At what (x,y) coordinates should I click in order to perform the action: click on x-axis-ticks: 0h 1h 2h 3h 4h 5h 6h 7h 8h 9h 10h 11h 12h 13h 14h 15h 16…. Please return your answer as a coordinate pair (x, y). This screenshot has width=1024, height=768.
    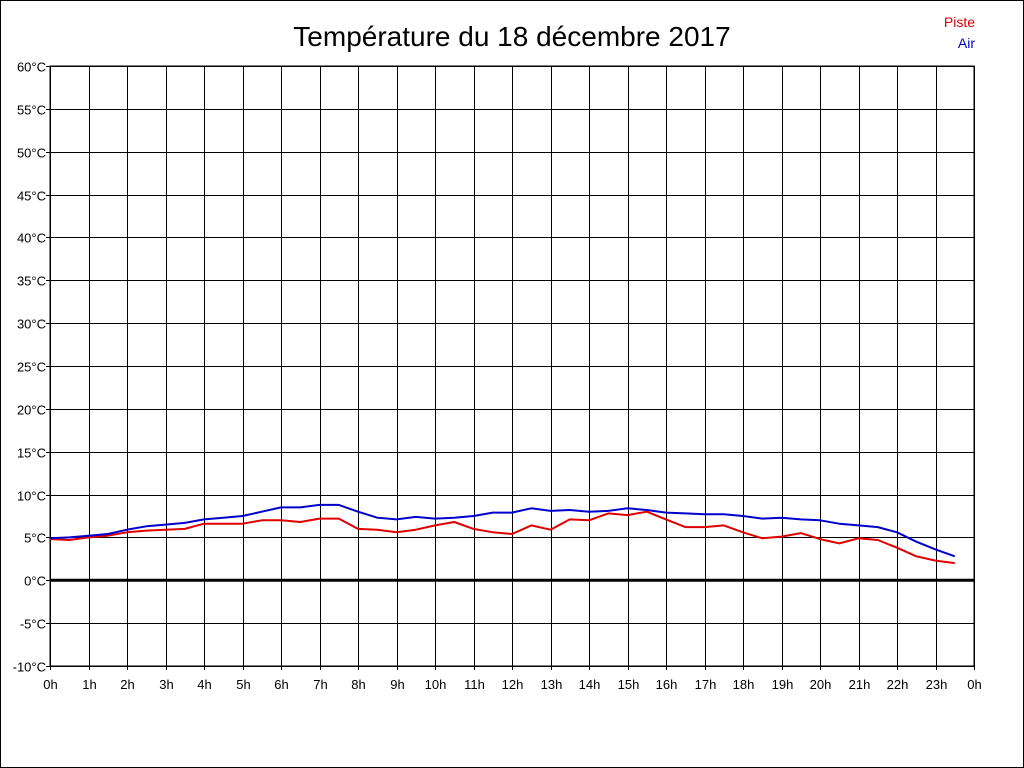
    Looking at the image, I should click on (512, 679).